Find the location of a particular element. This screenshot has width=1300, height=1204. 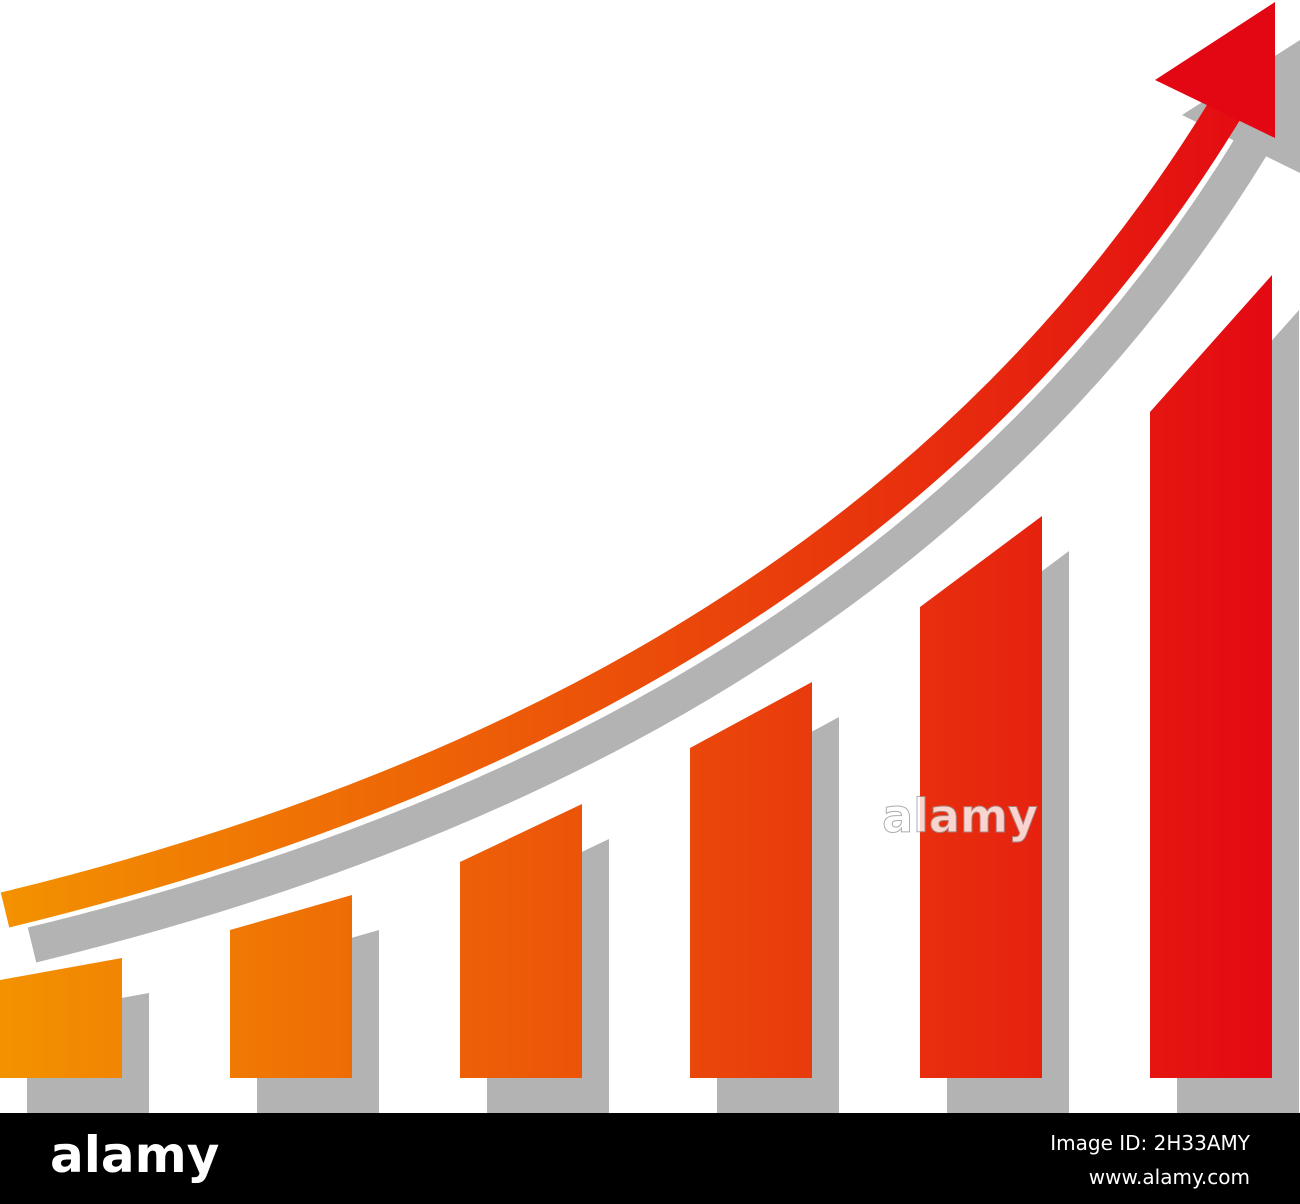

arrow-head is located at coordinates (1215, 70).